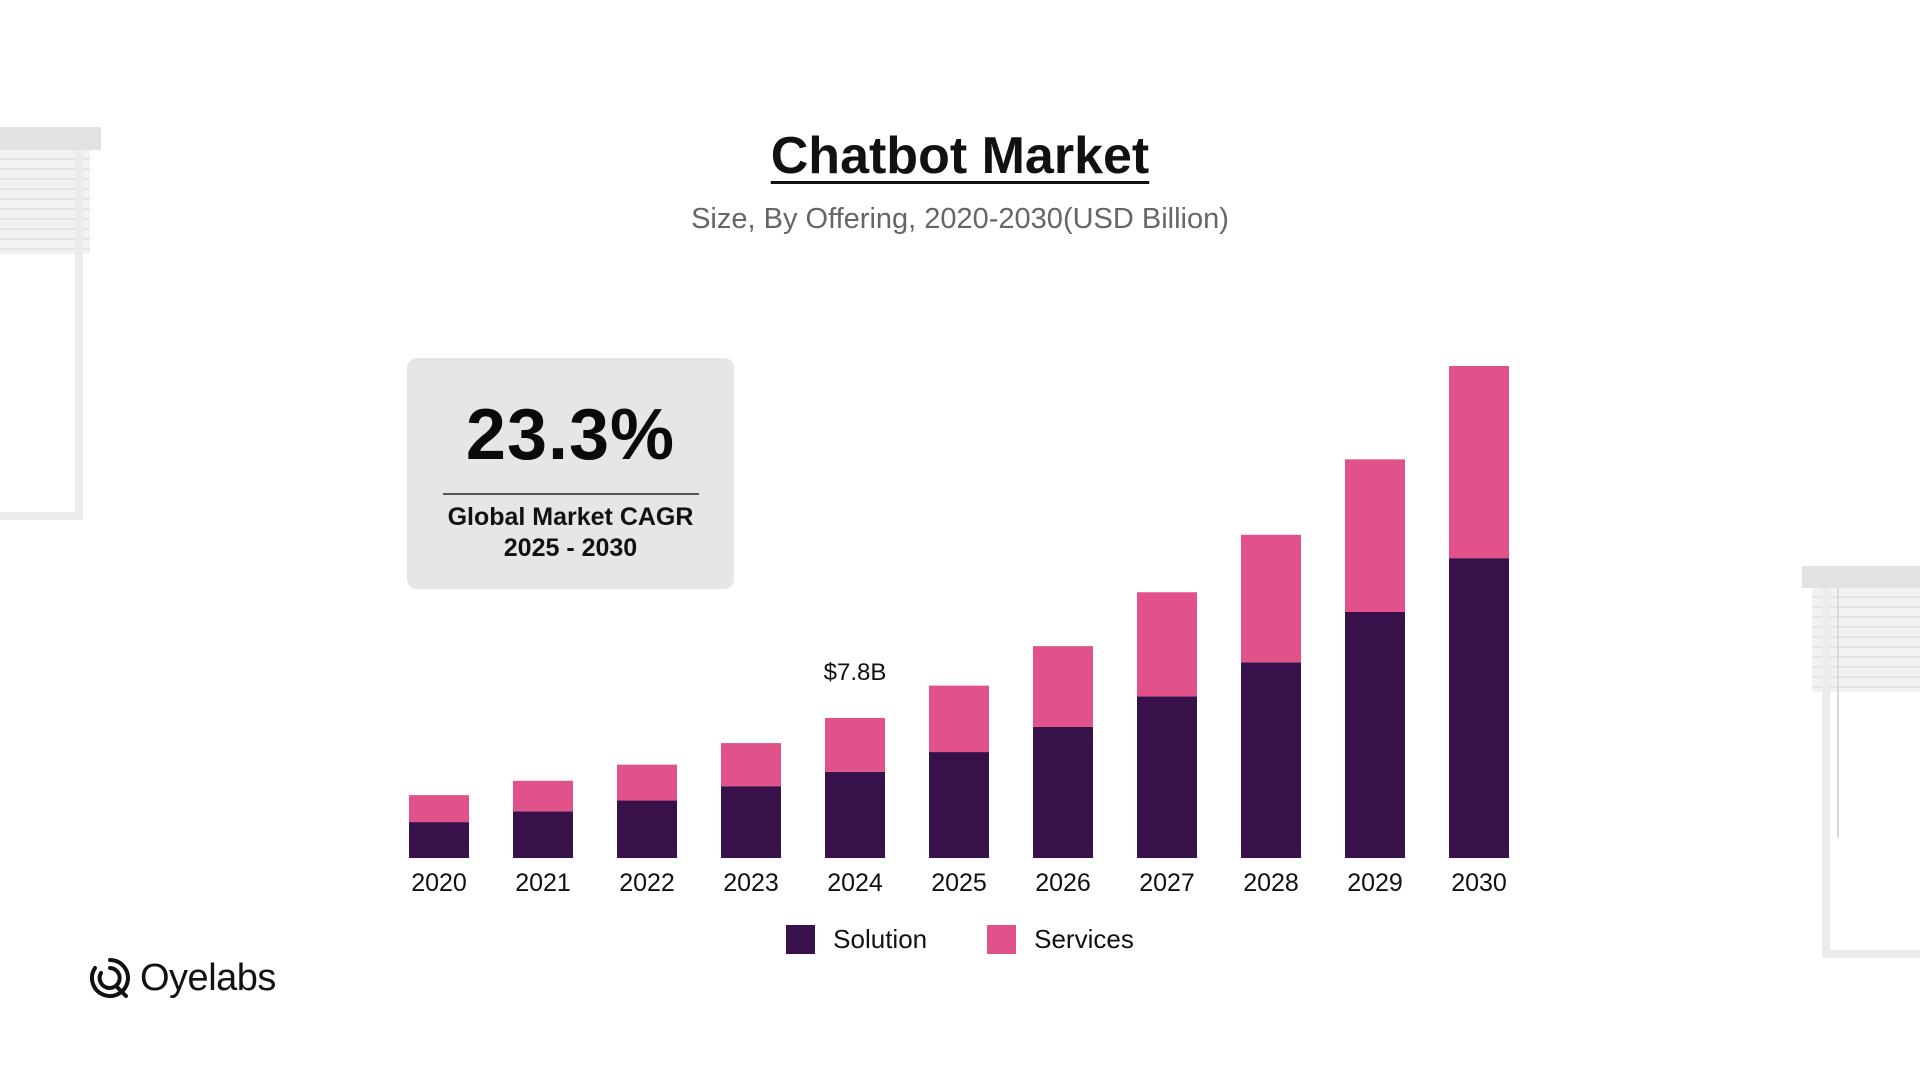 This screenshot has height=1080, width=1920. What do you see at coordinates (1838, 713) in the screenshot?
I see `right-blind-cord` at bounding box center [1838, 713].